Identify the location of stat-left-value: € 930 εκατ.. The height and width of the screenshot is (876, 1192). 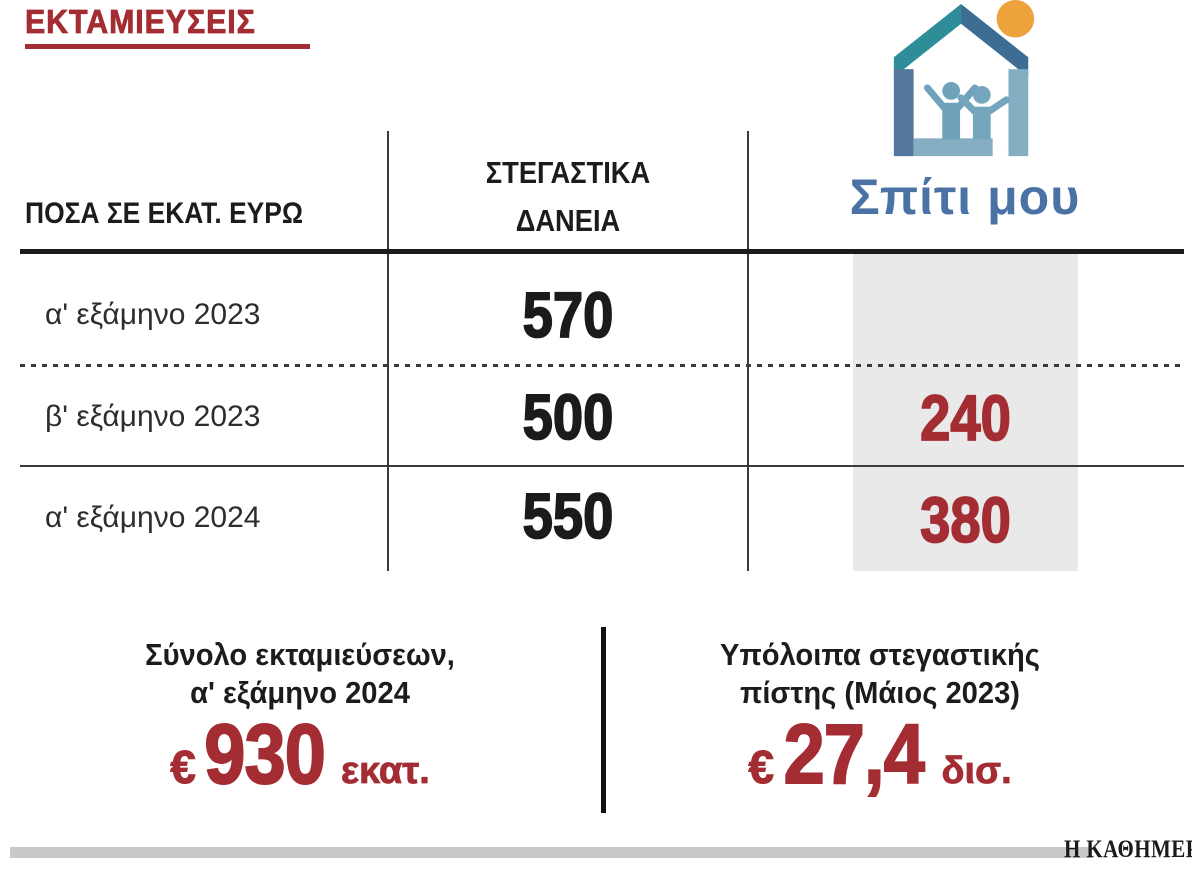
(300, 756).